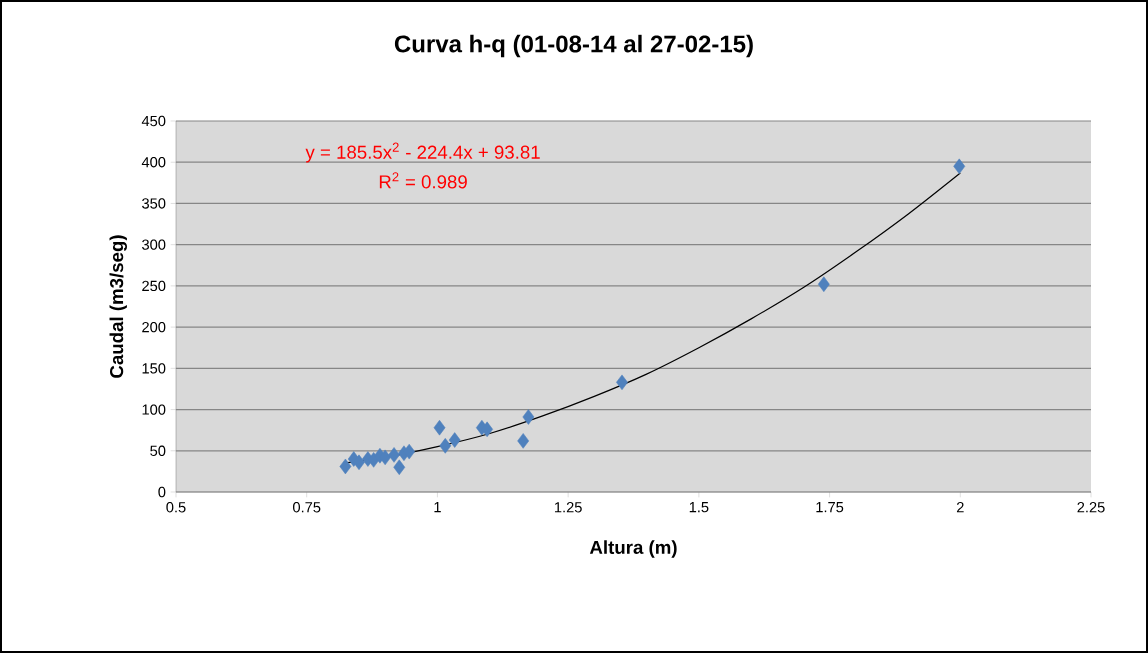 This screenshot has height=653, width=1148. Describe the element at coordinates (568, 507) in the screenshot. I see `x-tick-label: 1.25` at that location.